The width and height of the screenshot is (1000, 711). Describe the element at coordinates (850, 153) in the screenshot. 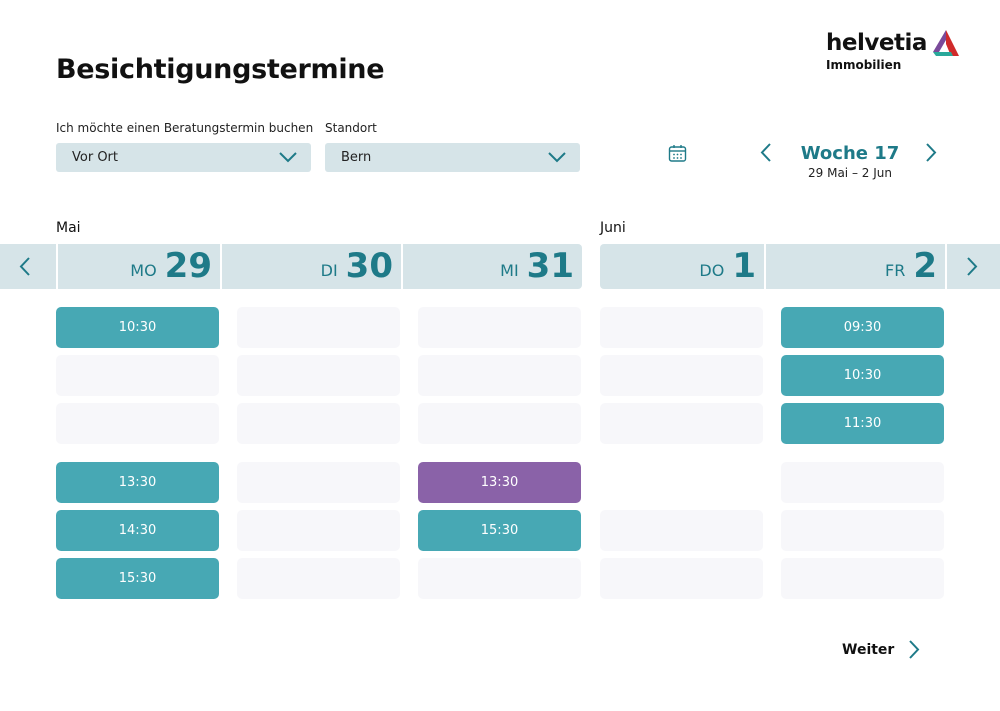

I see `week-title: Woche 17` at that location.